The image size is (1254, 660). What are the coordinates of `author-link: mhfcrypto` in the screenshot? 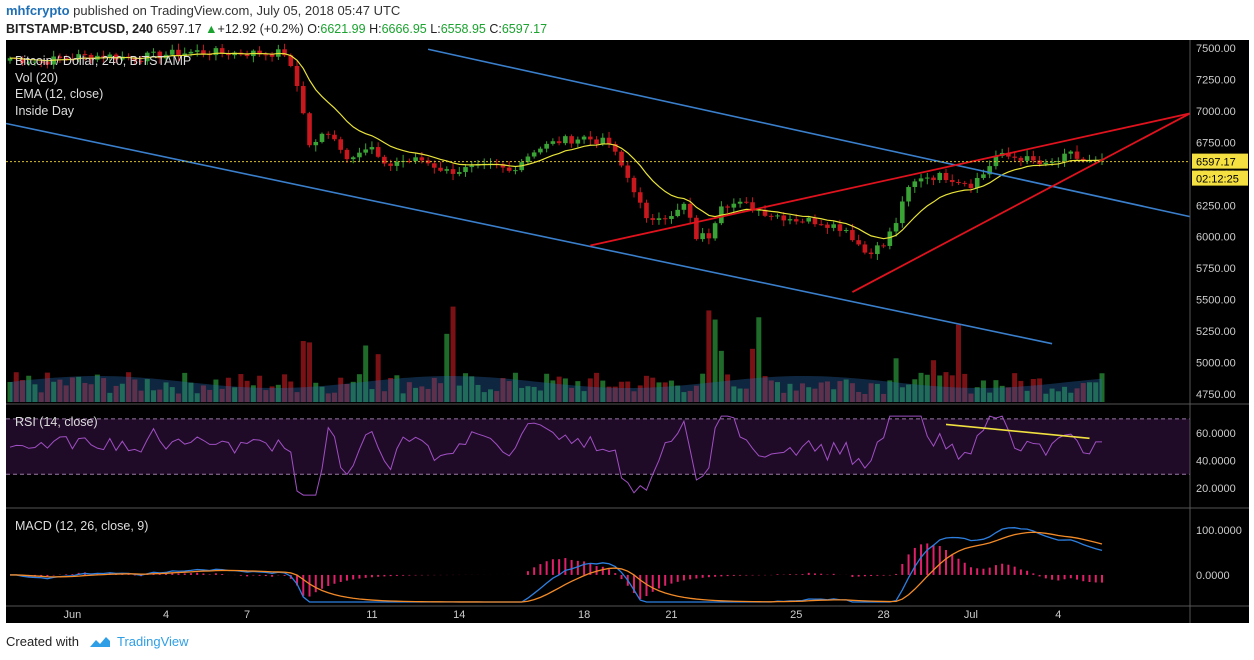 It's located at (38, 10).